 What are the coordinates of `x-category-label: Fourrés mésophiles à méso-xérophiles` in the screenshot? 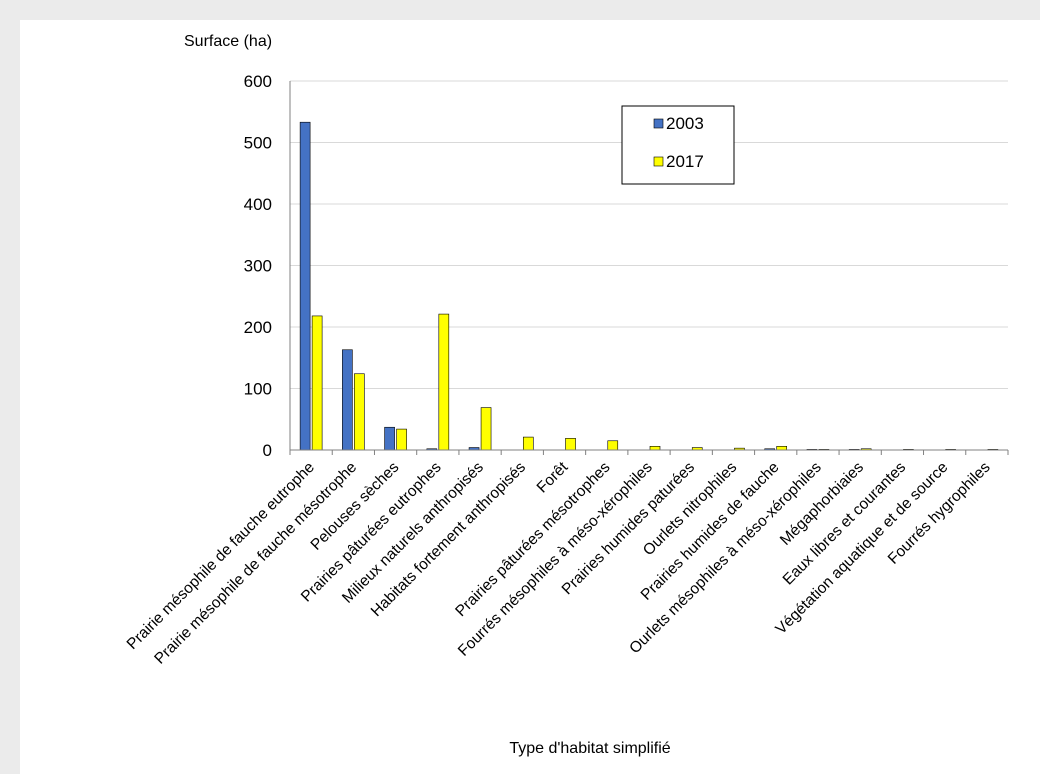 It's located at (555, 559).